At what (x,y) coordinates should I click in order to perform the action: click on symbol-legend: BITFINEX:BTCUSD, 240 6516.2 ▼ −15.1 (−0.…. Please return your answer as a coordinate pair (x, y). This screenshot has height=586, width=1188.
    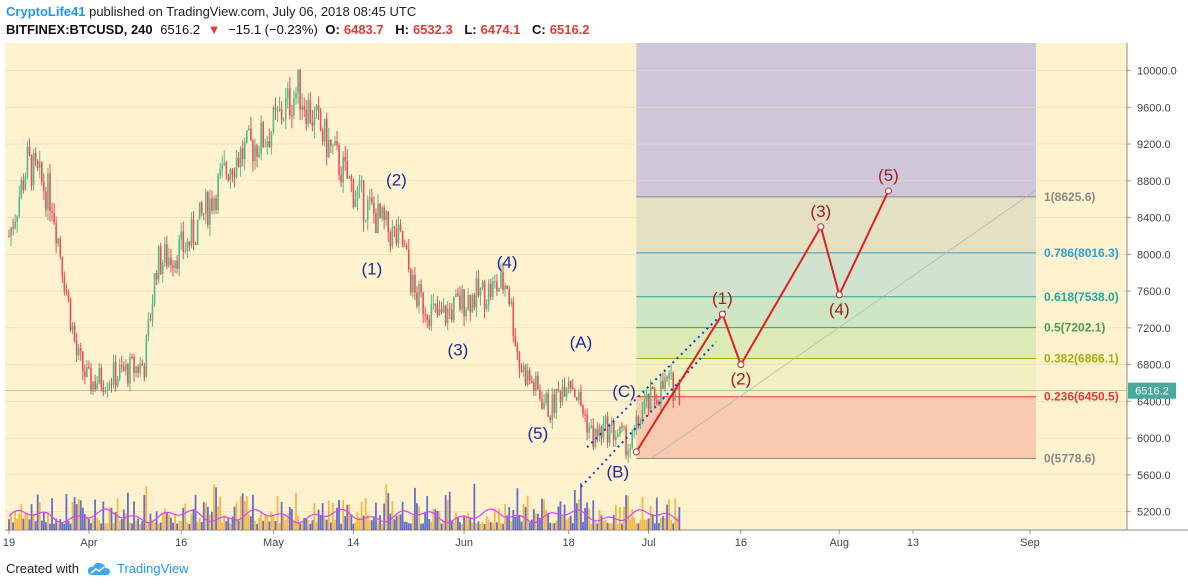
    Looking at the image, I should click on (302, 29).